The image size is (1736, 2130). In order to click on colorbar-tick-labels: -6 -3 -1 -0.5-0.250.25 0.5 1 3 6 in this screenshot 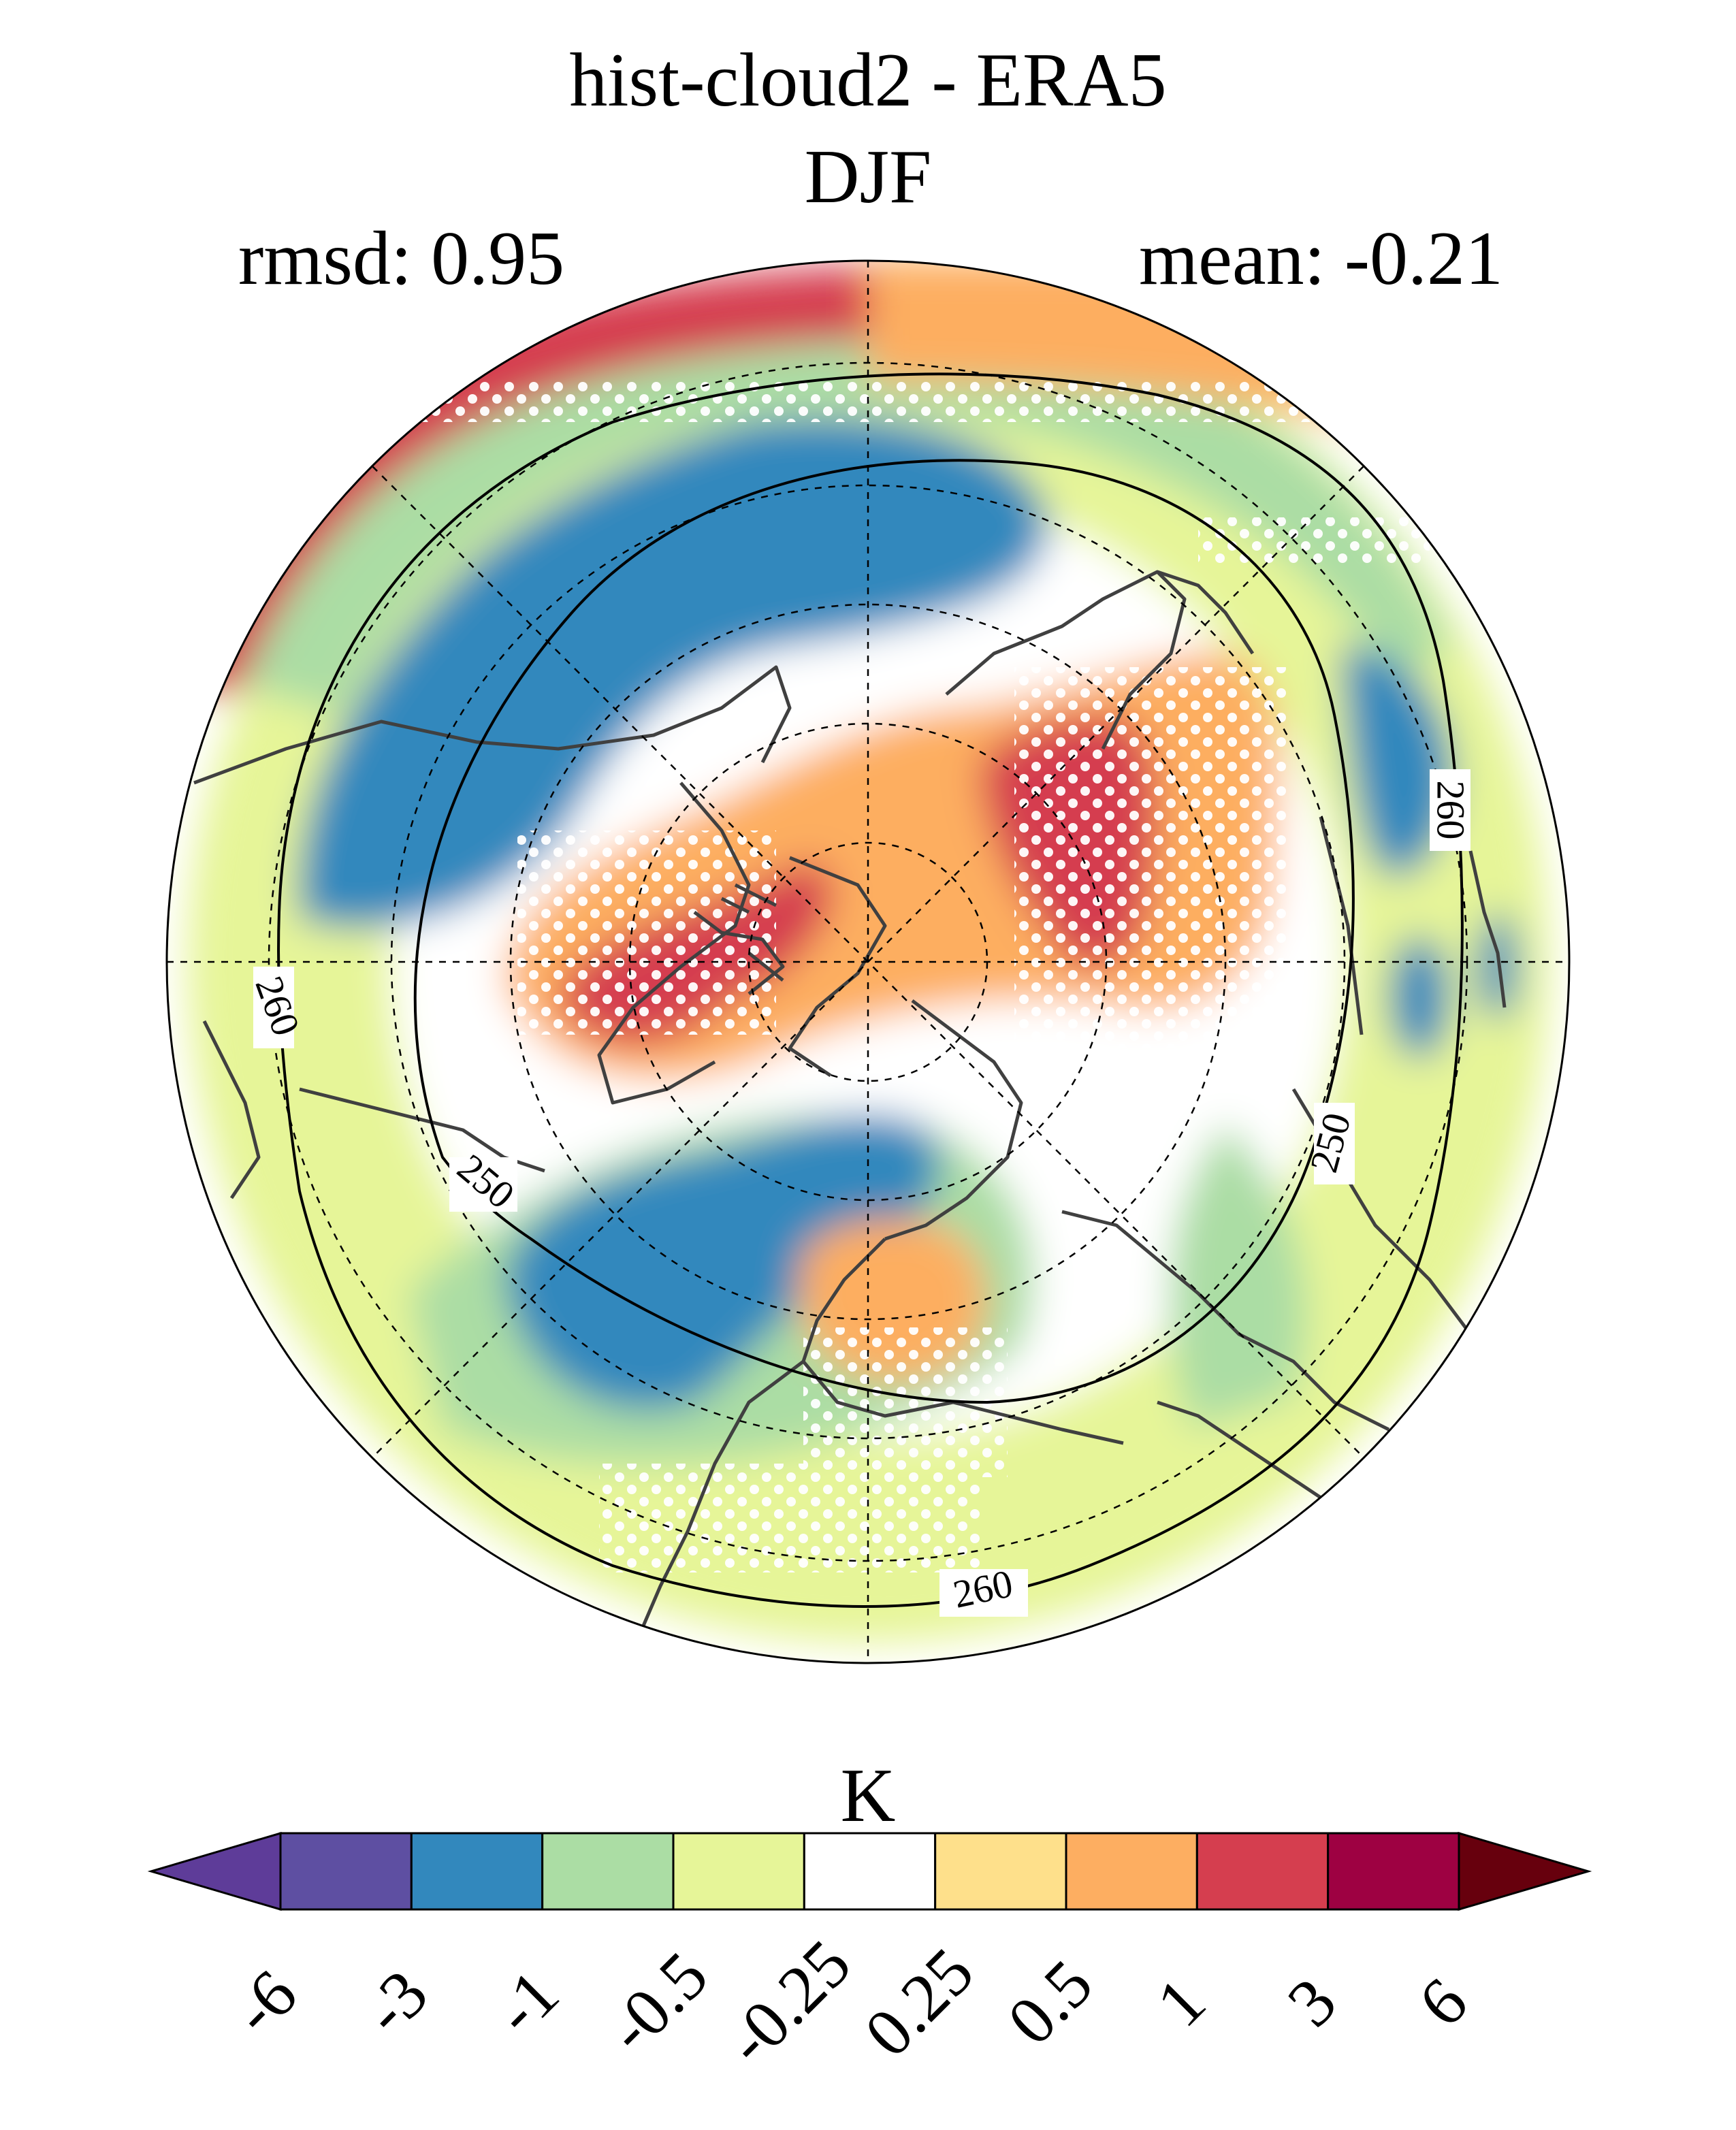, I will do `click(850, 2002)`.